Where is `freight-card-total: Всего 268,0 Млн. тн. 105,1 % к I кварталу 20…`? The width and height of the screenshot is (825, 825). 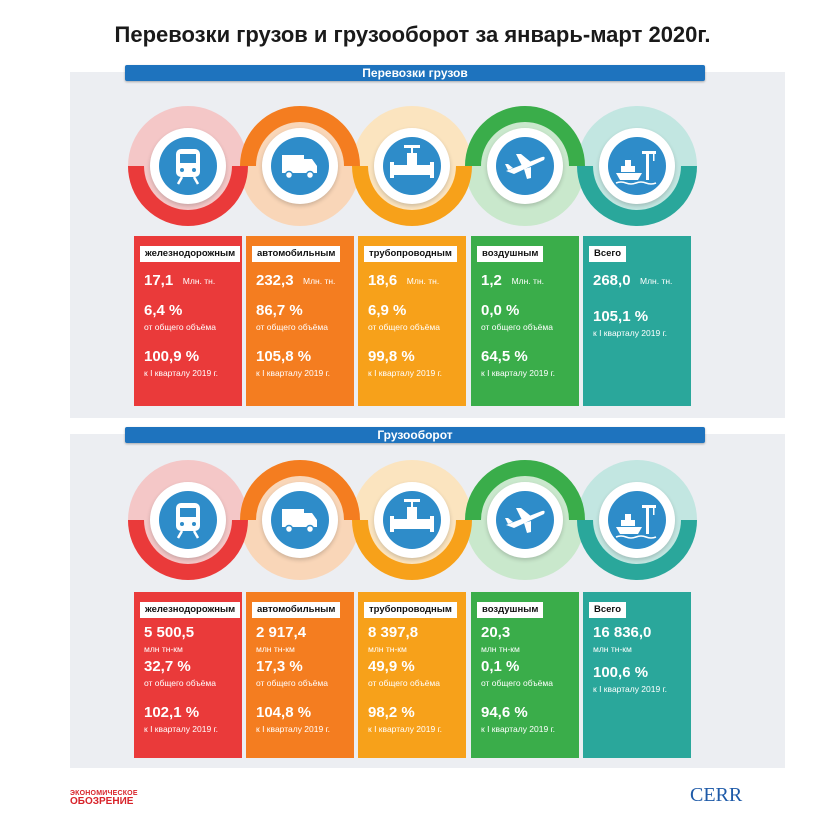 freight-card-total: Всего 268,0 Млн. тн. 105,1 % к I кварталу 20… is located at coordinates (637, 321).